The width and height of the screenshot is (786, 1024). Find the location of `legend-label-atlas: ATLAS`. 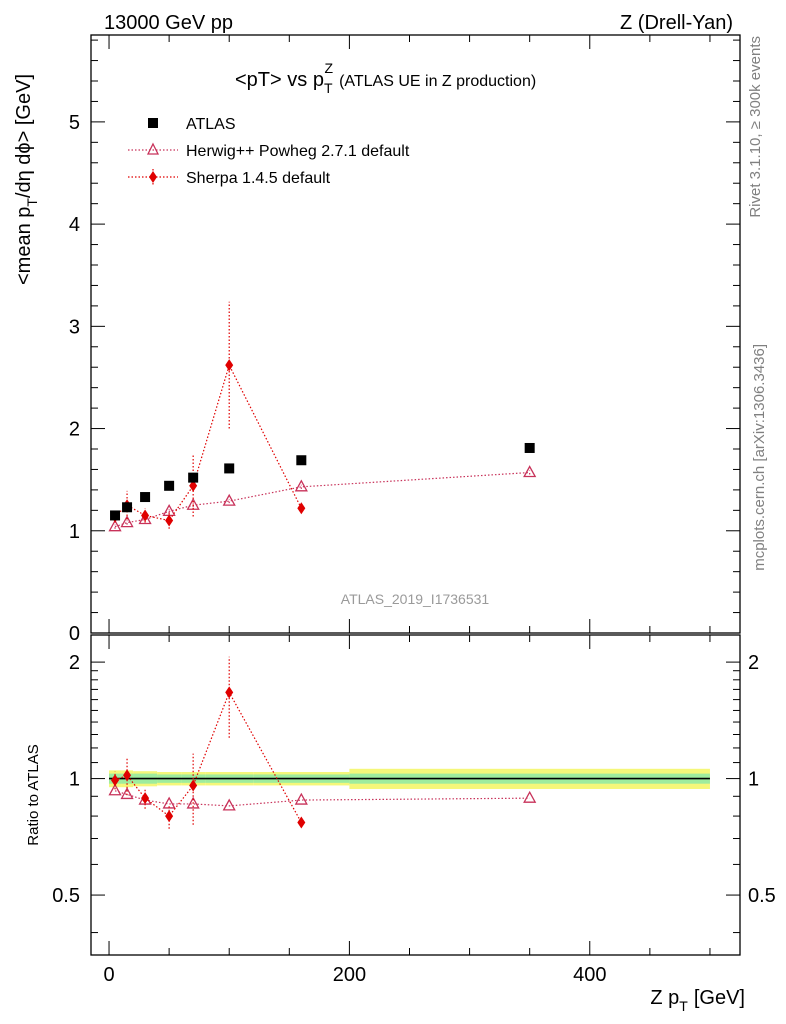

legend-label-atlas: ATLAS is located at coordinates (211, 124).